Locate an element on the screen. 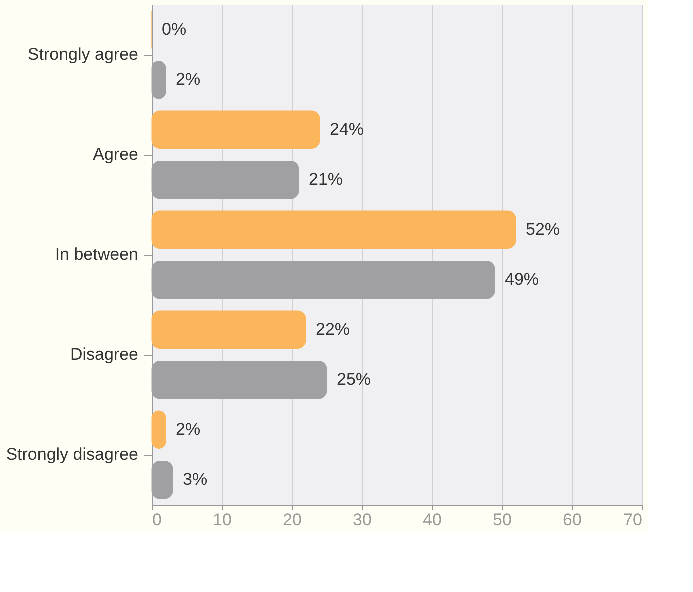  x-tick-label: 70 is located at coordinates (633, 520).